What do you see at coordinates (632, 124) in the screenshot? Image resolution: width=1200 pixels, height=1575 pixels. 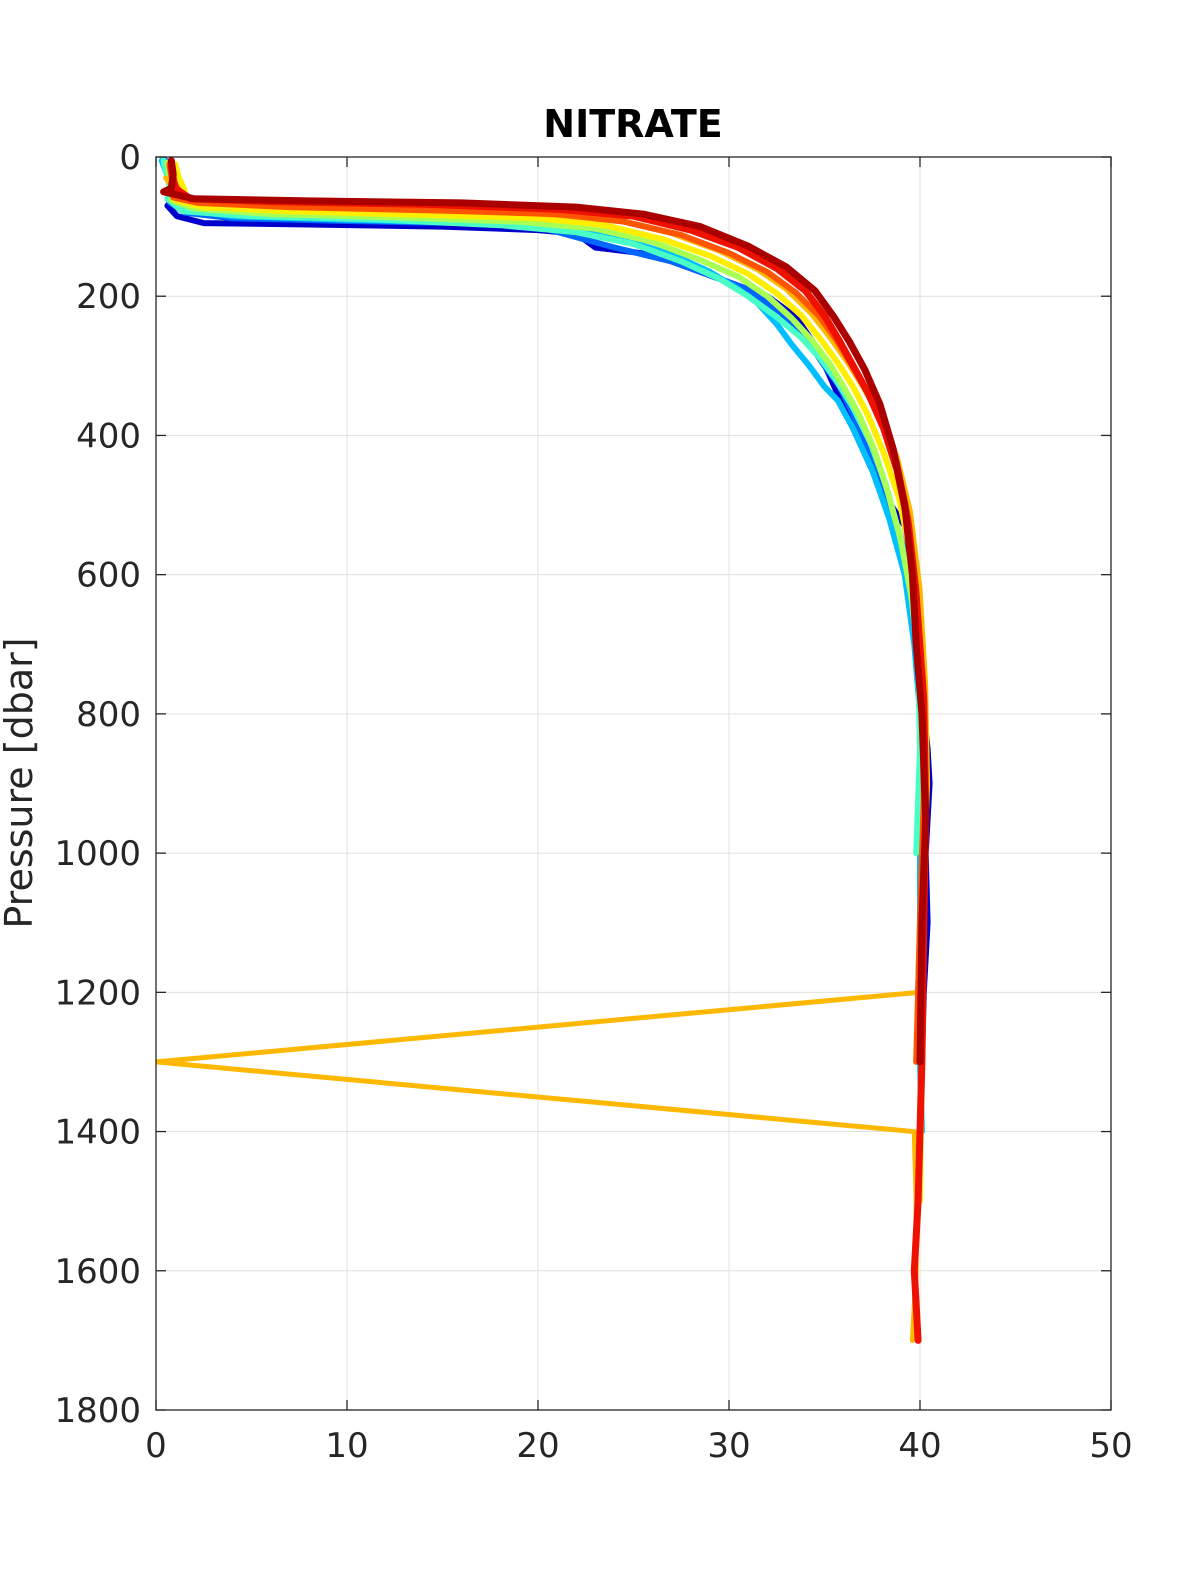 I see `chart-title: NITRATE` at bounding box center [632, 124].